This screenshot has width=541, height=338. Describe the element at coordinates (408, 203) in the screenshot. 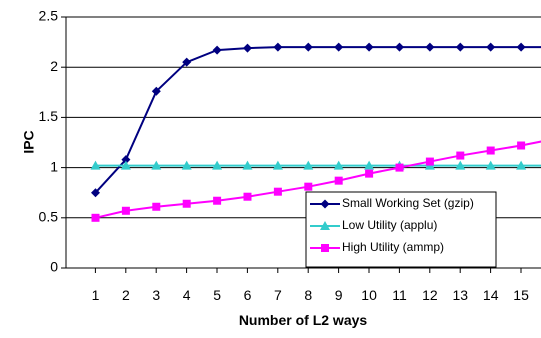

I see `legend-label: Small Working Set (gzip)` at that location.